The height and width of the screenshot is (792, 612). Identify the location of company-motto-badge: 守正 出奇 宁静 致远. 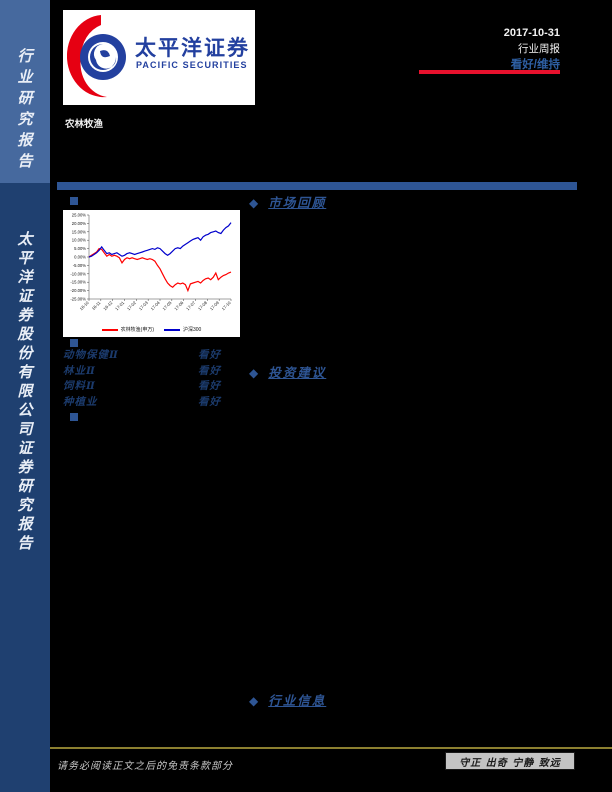
(510, 761).